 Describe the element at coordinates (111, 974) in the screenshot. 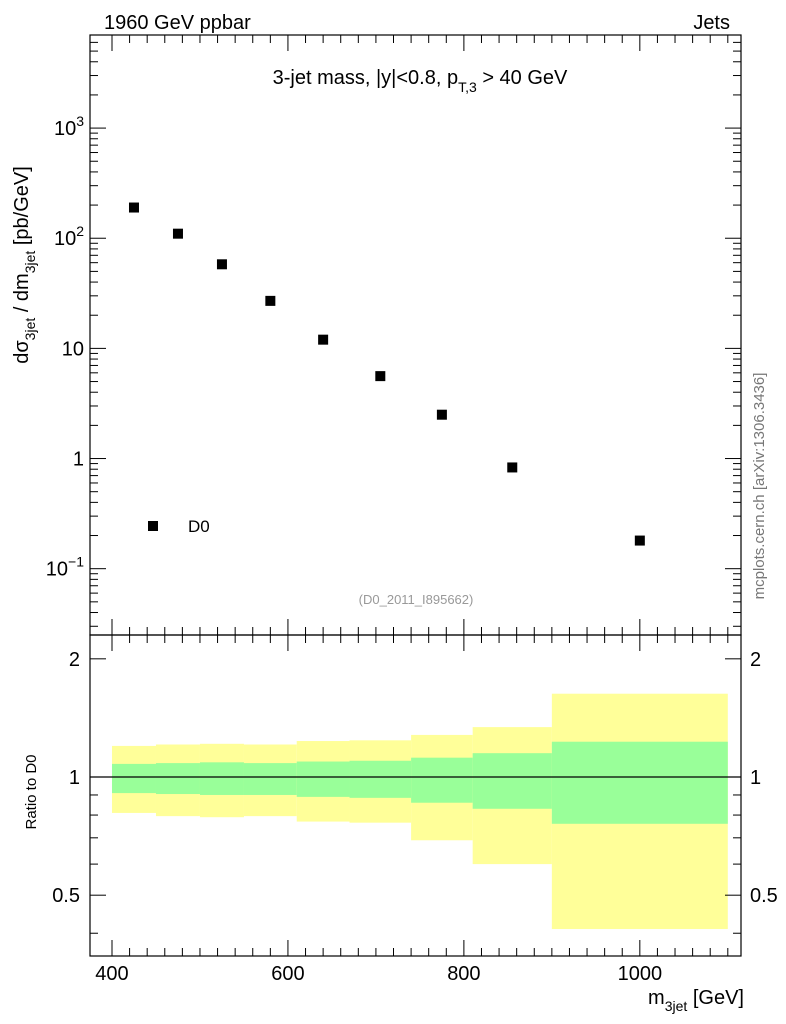

I see `x-tick-label: 400` at that location.